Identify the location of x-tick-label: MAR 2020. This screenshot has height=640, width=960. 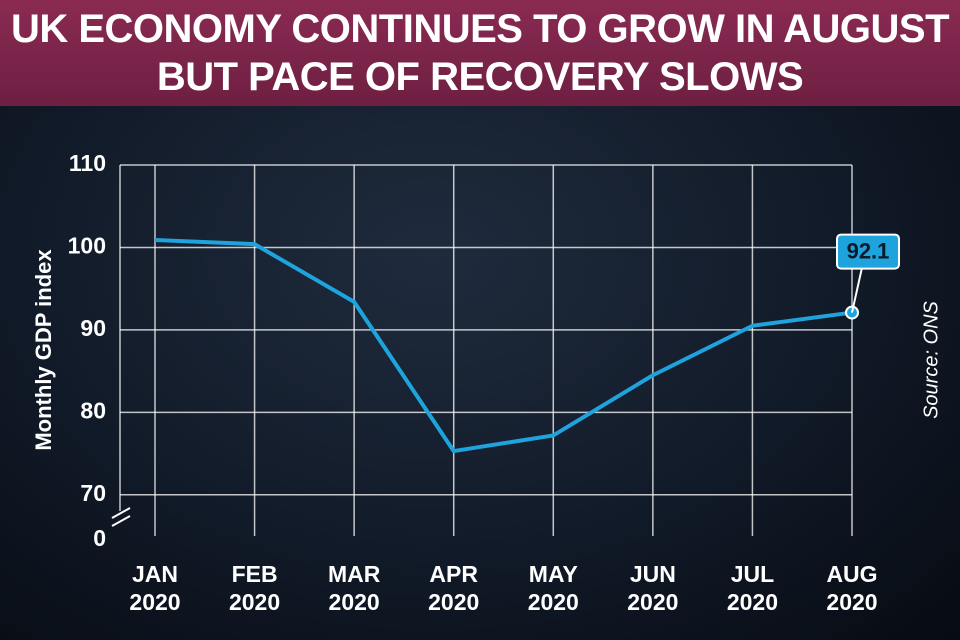
(354, 588).